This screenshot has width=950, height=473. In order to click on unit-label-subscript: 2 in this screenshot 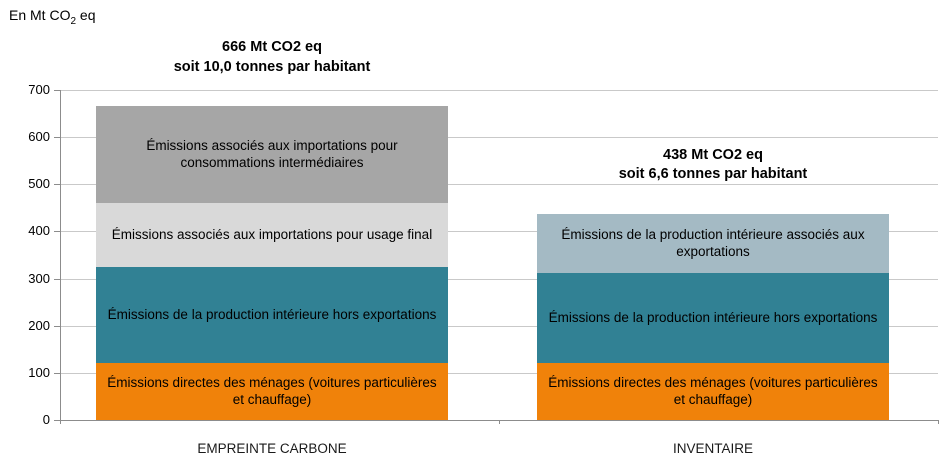, I will do `click(73, 21)`.